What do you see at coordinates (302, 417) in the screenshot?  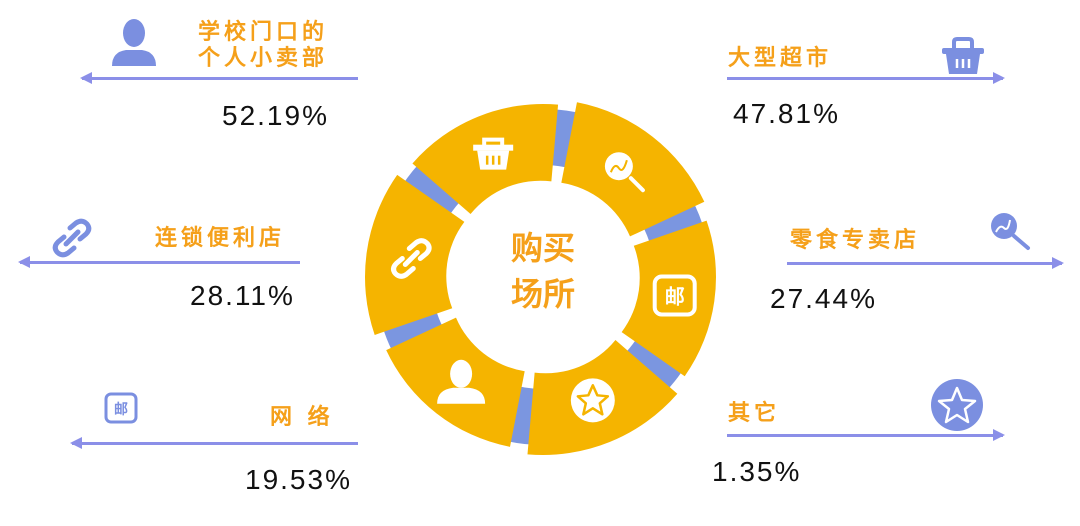 I see `label-online: 网 络` at bounding box center [302, 417].